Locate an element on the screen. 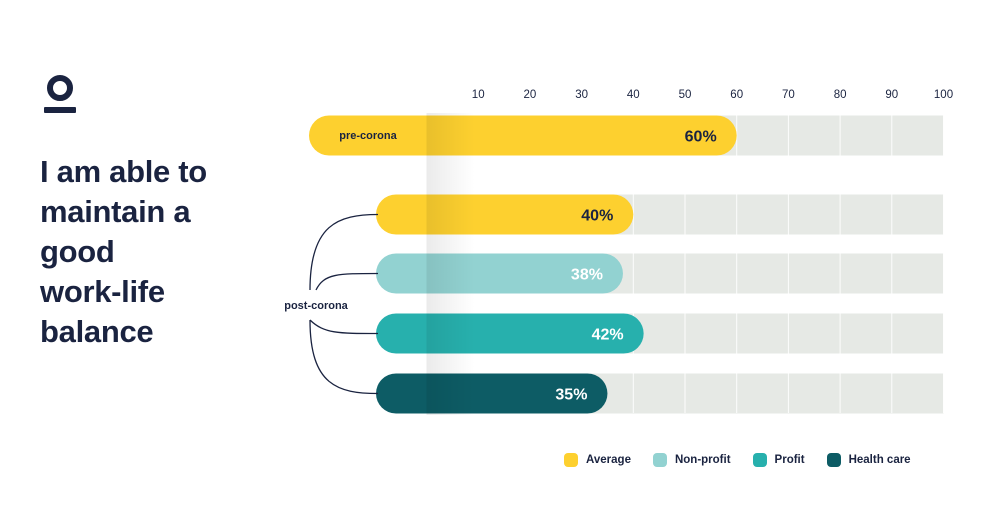 This screenshot has height=522, width=993. group-label-post: post-corona is located at coordinates (316, 306).